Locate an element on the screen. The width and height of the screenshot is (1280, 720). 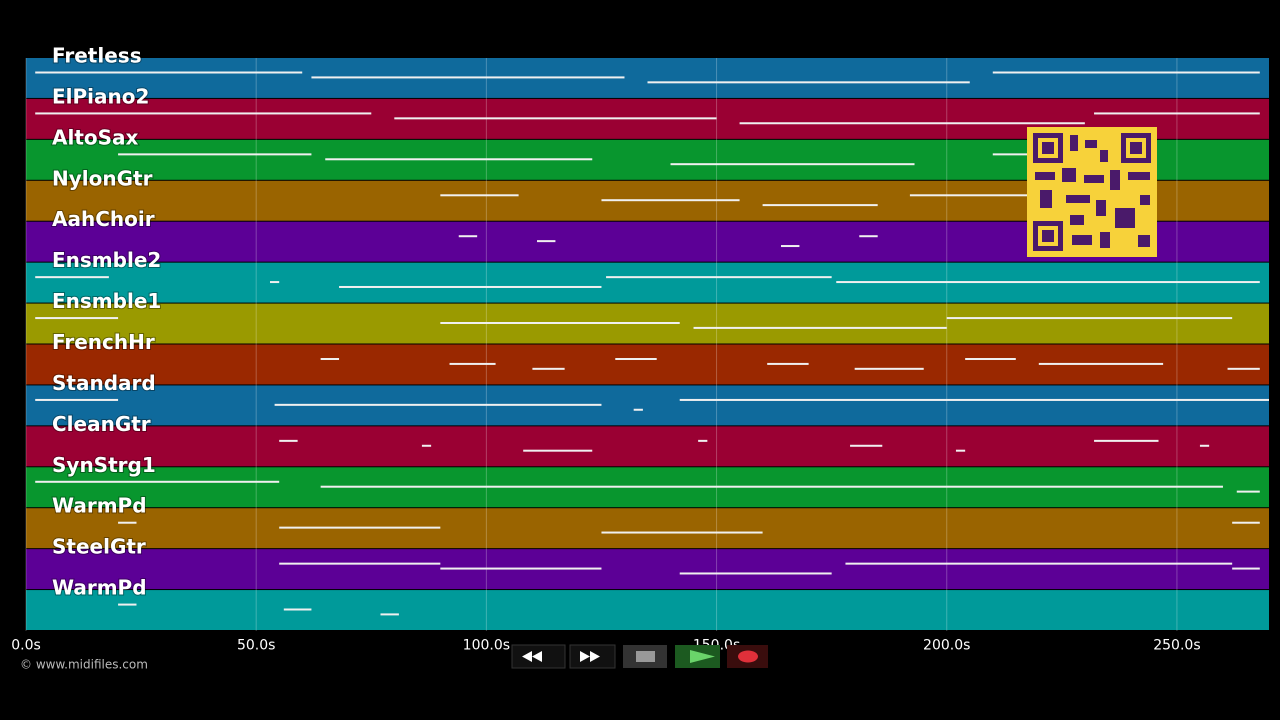
track-name: Ensmble2 is located at coordinates (106, 260).